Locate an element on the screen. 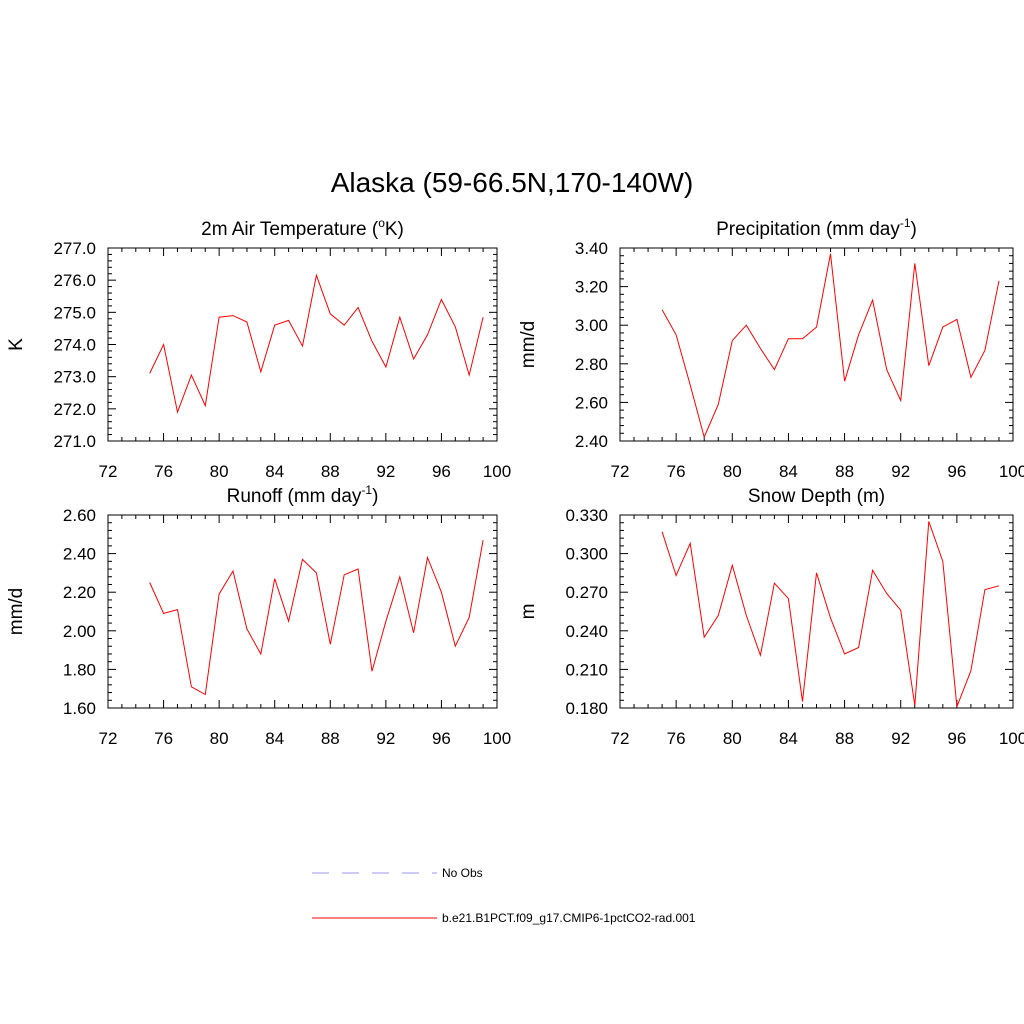 This screenshot has height=1024, width=1024. y-axis-label-precipitation: mm/d is located at coordinates (528, 345).